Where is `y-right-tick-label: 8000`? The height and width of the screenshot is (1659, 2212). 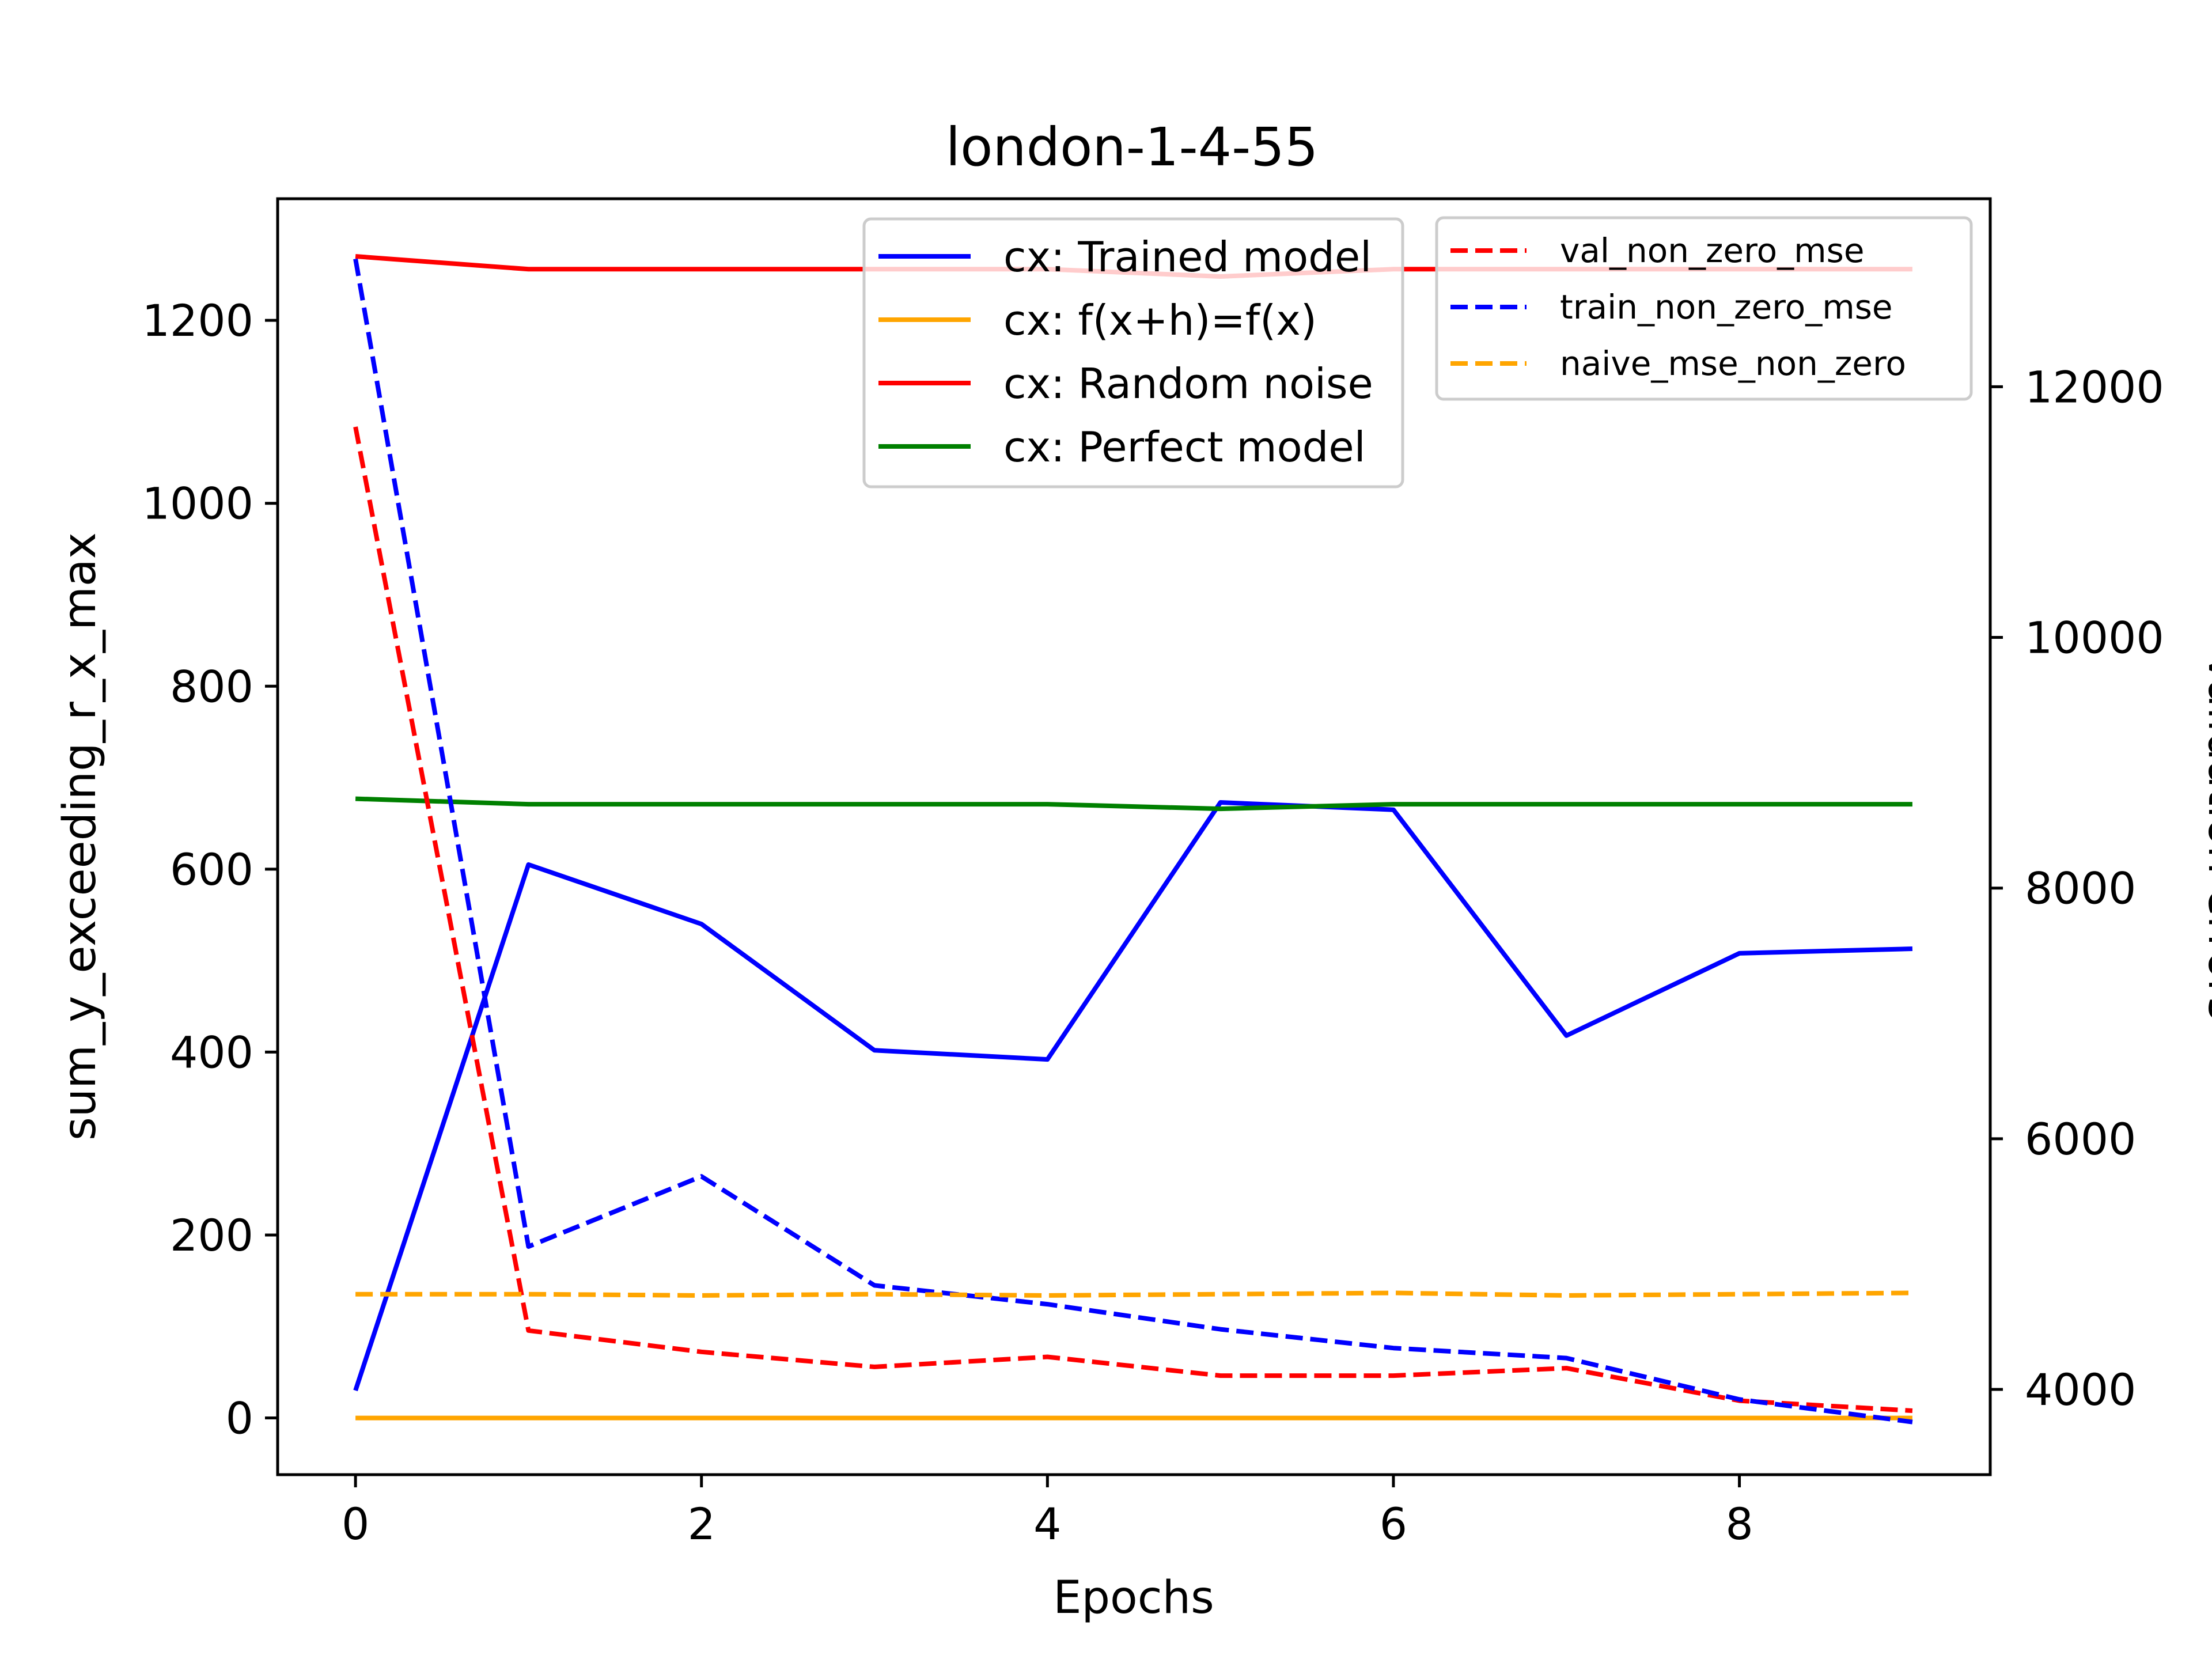 y-right-tick-label: 8000 is located at coordinates (2080, 888).